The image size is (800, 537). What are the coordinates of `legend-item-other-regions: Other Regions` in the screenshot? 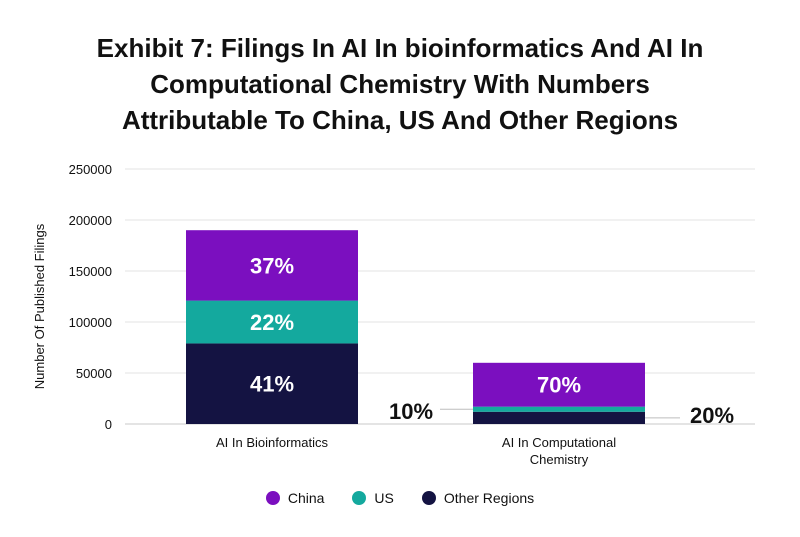 It's located at (478, 498).